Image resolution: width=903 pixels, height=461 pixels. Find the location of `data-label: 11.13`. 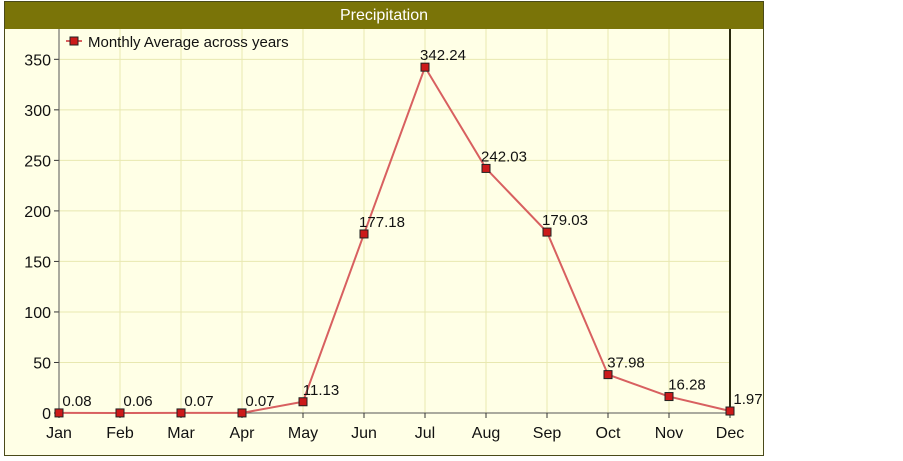

data-label: 11.13 is located at coordinates (321, 390).